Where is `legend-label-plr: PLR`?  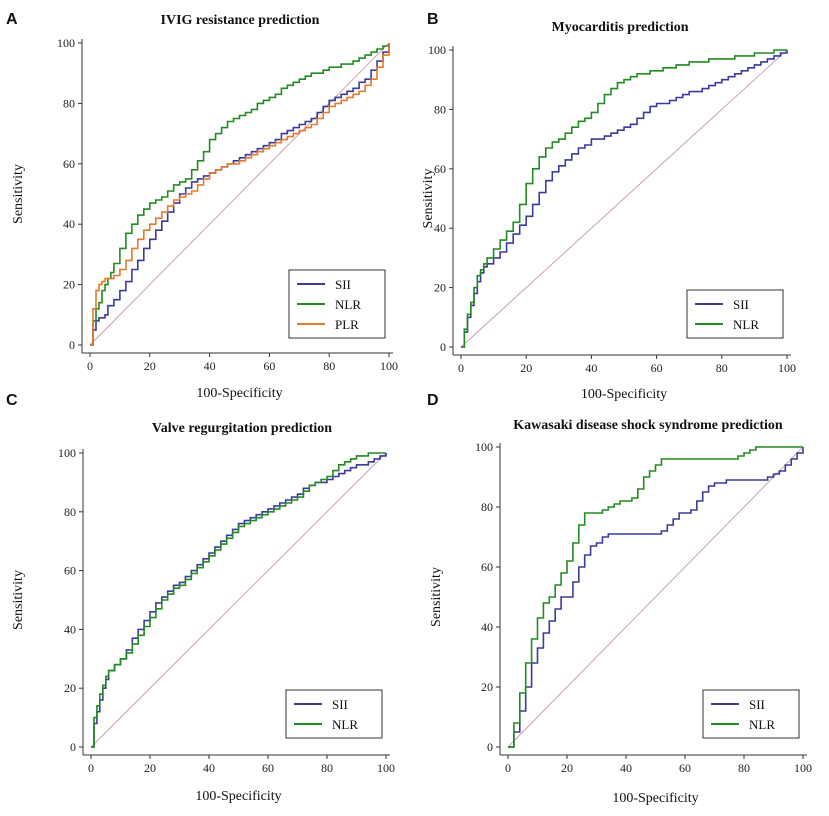
legend-label-plr: PLR is located at coordinates (347, 324).